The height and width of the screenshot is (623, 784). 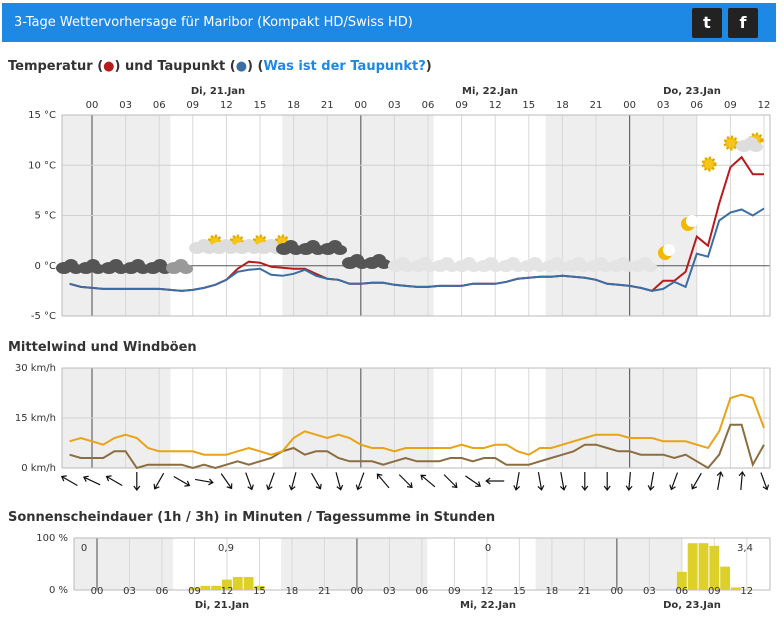 What do you see at coordinates (43, 316) in the screenshot?
I see `y-tick-label: -5 °C` at bounding box center [43, 316].